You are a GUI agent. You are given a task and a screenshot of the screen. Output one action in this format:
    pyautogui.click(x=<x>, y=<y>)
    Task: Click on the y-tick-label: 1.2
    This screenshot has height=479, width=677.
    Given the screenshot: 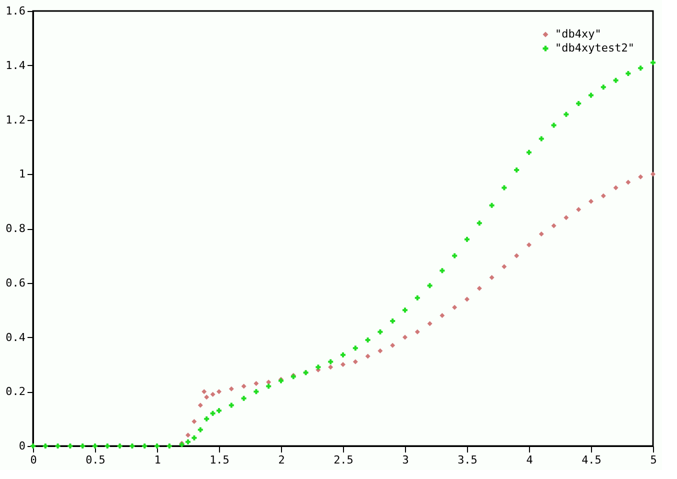 What is the action you would take?
    pyautogui.click(x=16, y=119)
    